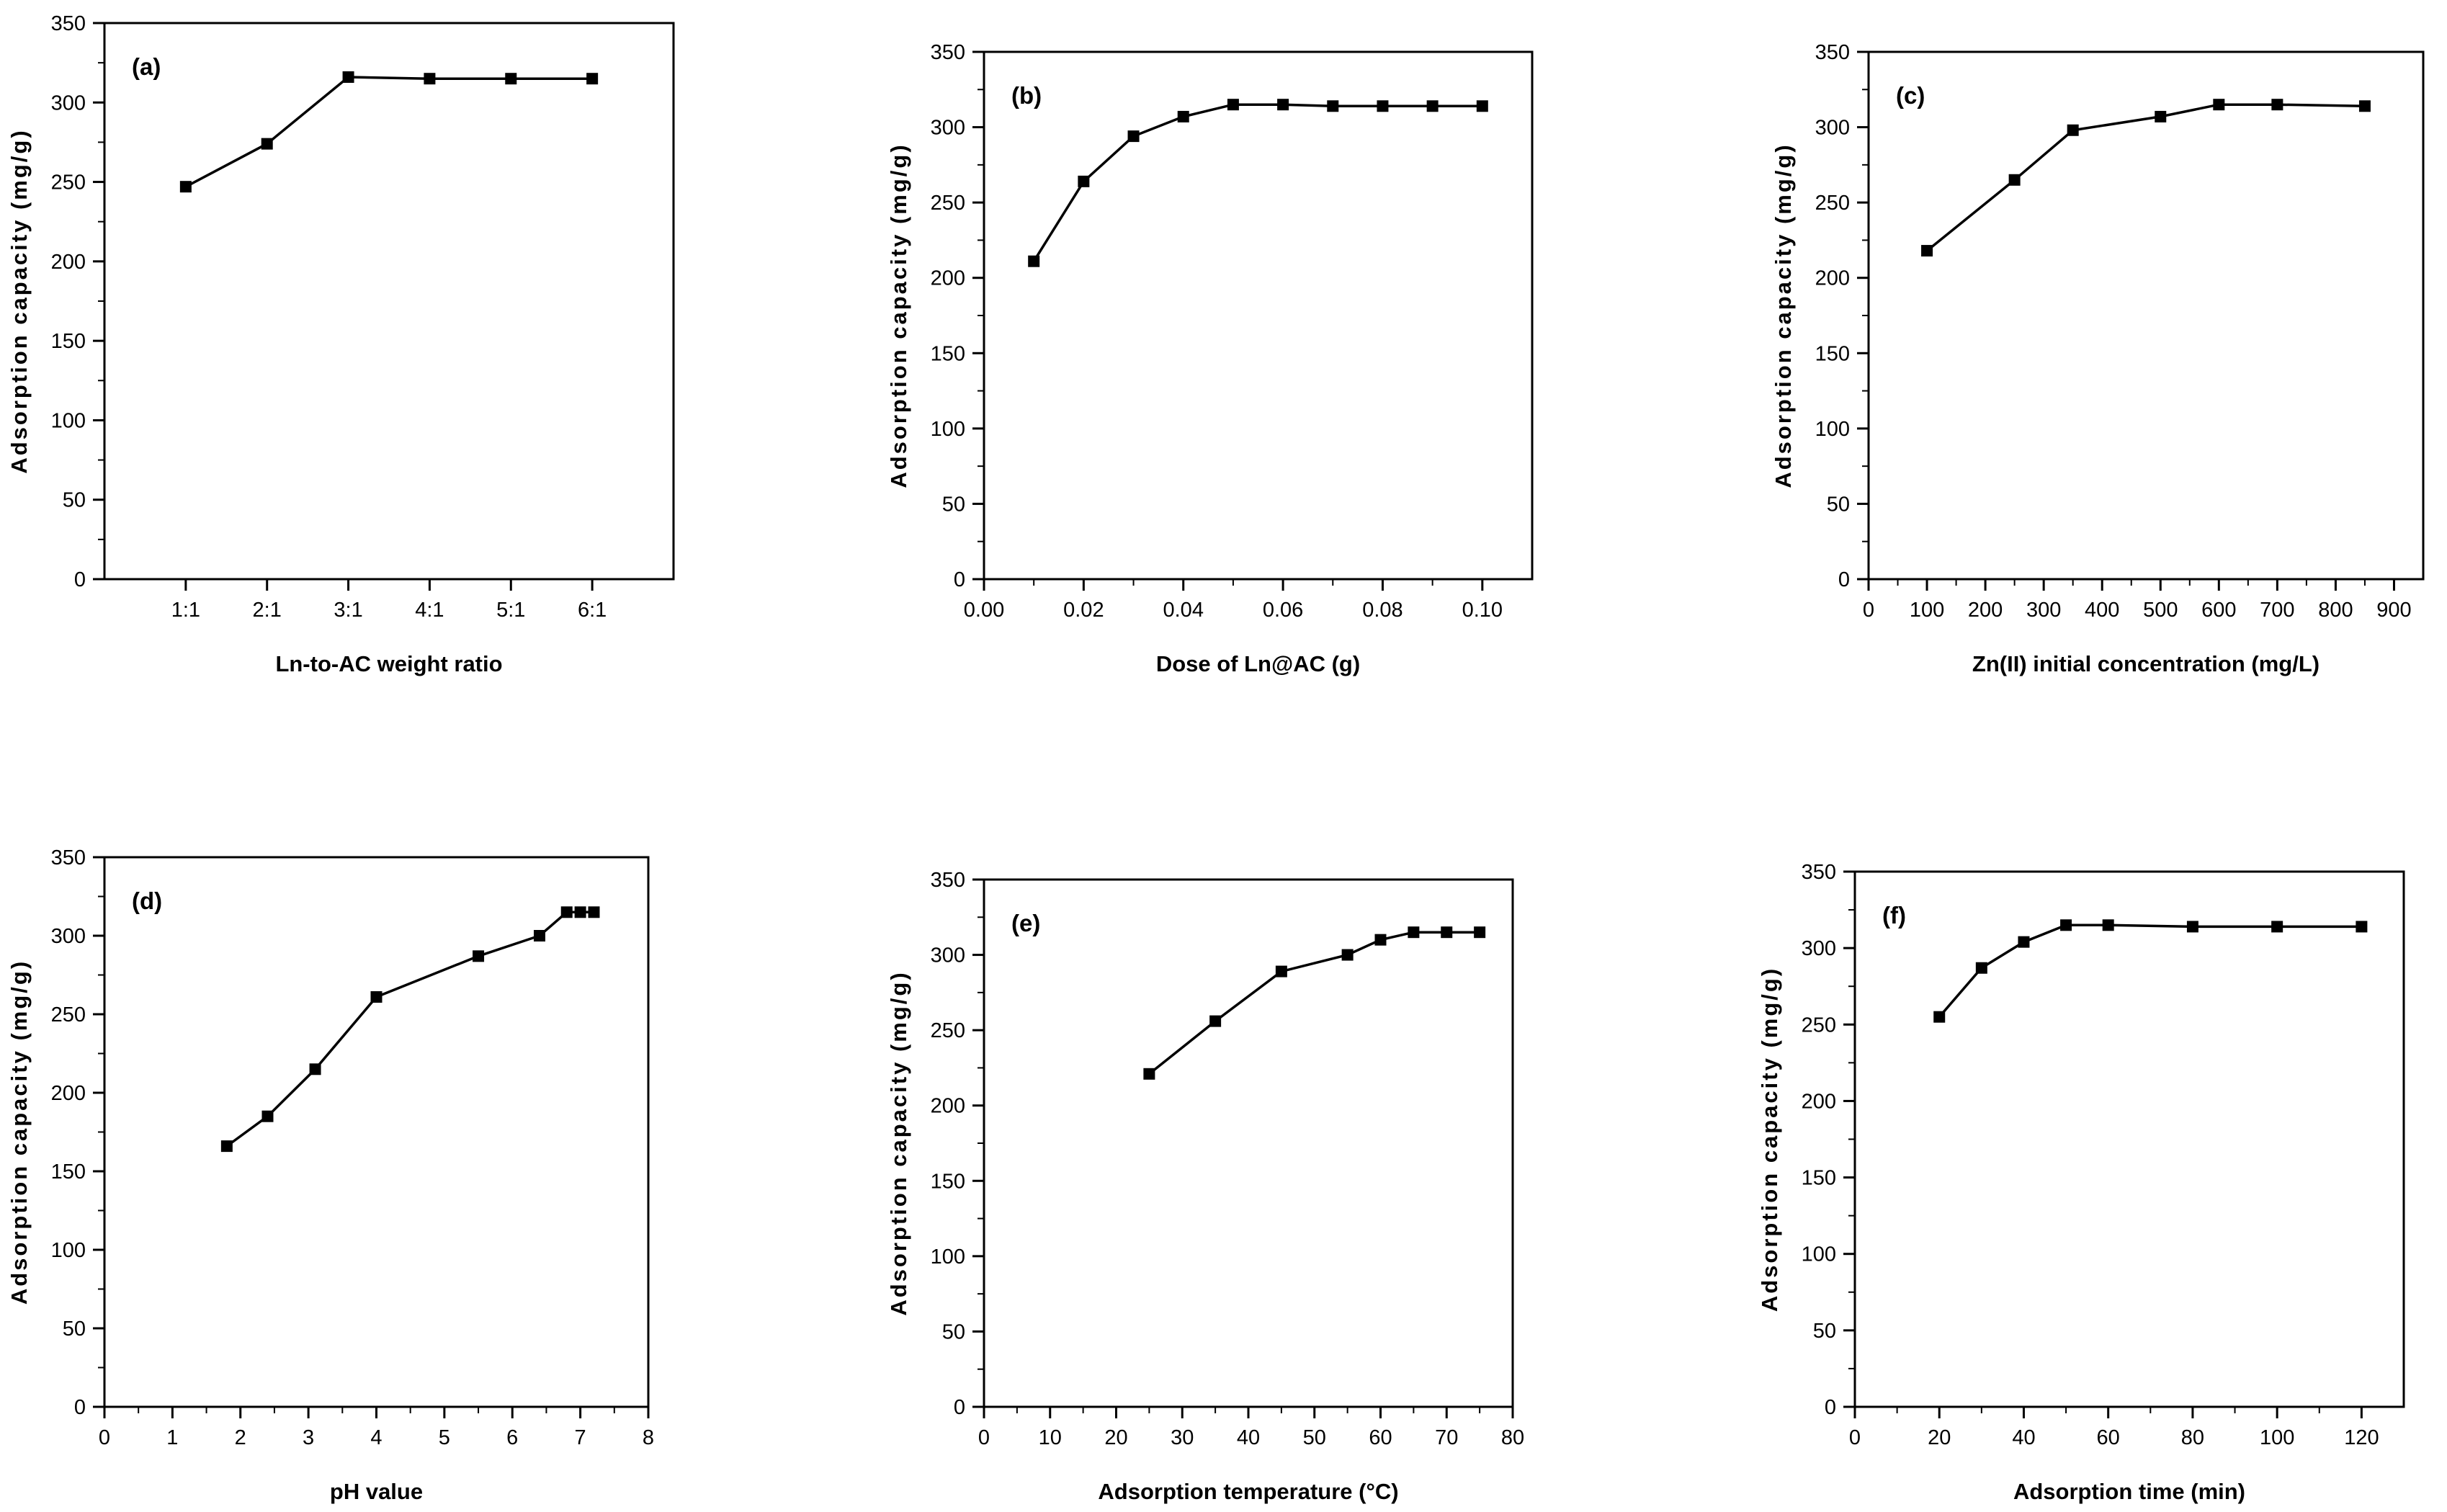 The width and height of the screenshot is (2447, 1512). What do you see at coordinates (377, 1491) in the screenshot?
I see `x-axis-title: pH value` at bounding box center [377, 1491].